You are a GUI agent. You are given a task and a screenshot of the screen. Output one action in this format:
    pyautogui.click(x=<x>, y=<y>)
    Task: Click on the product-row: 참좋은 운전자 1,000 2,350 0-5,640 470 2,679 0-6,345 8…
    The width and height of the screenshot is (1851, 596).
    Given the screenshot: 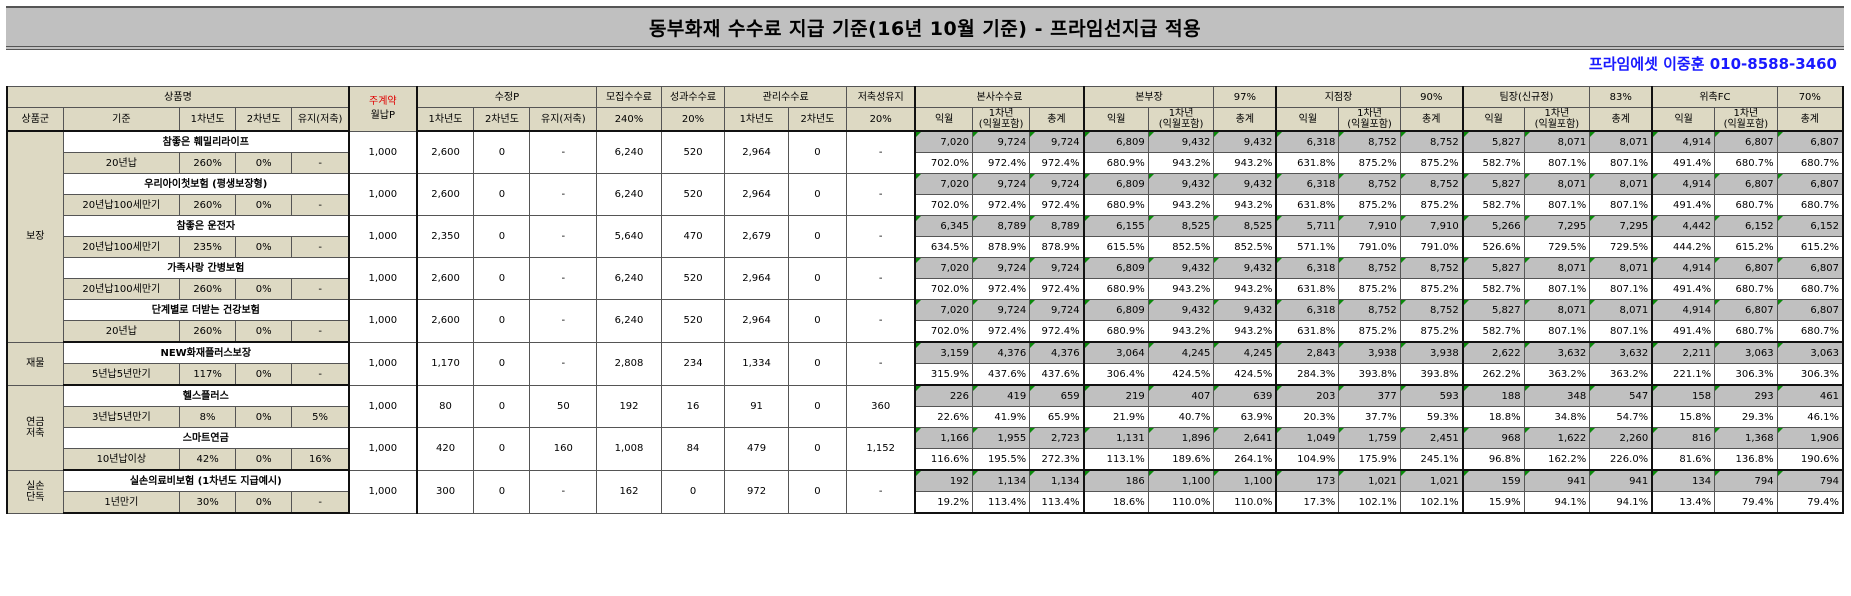 What is the action you would take?
    pyautogui.click(x=925, y=236)
    